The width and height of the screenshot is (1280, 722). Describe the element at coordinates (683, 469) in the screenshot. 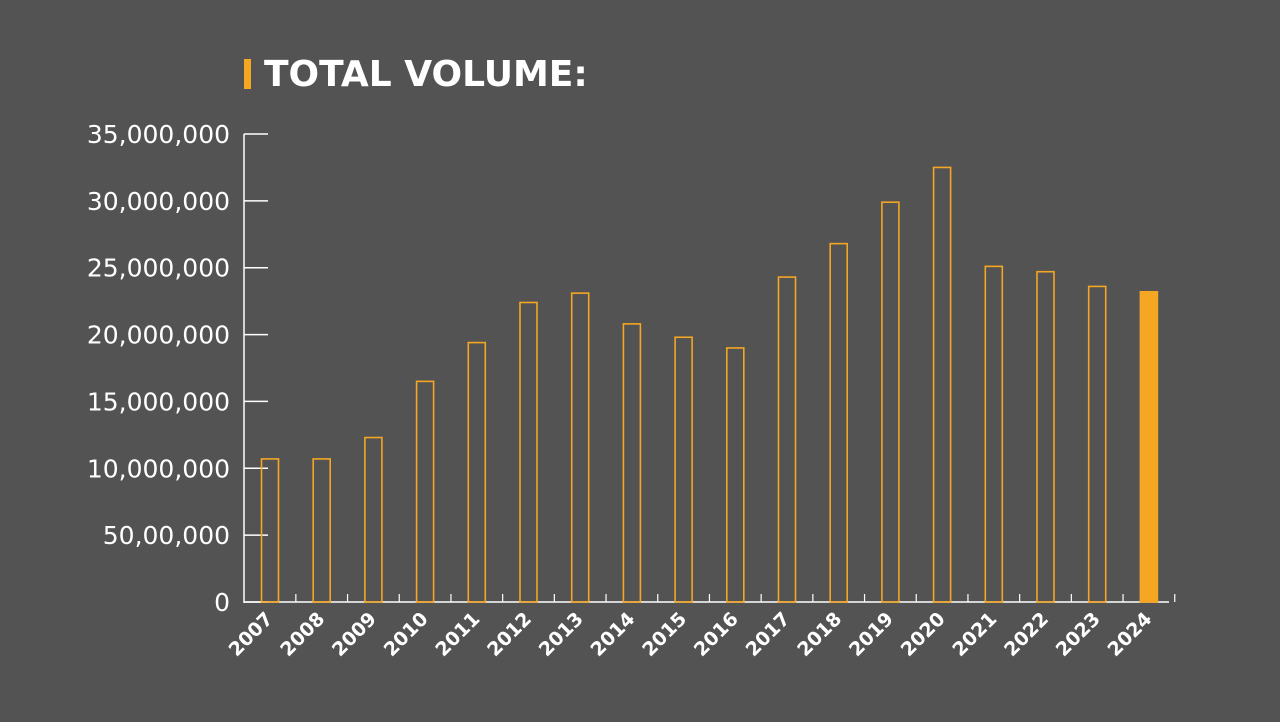

I see `bar-2015` at that location.